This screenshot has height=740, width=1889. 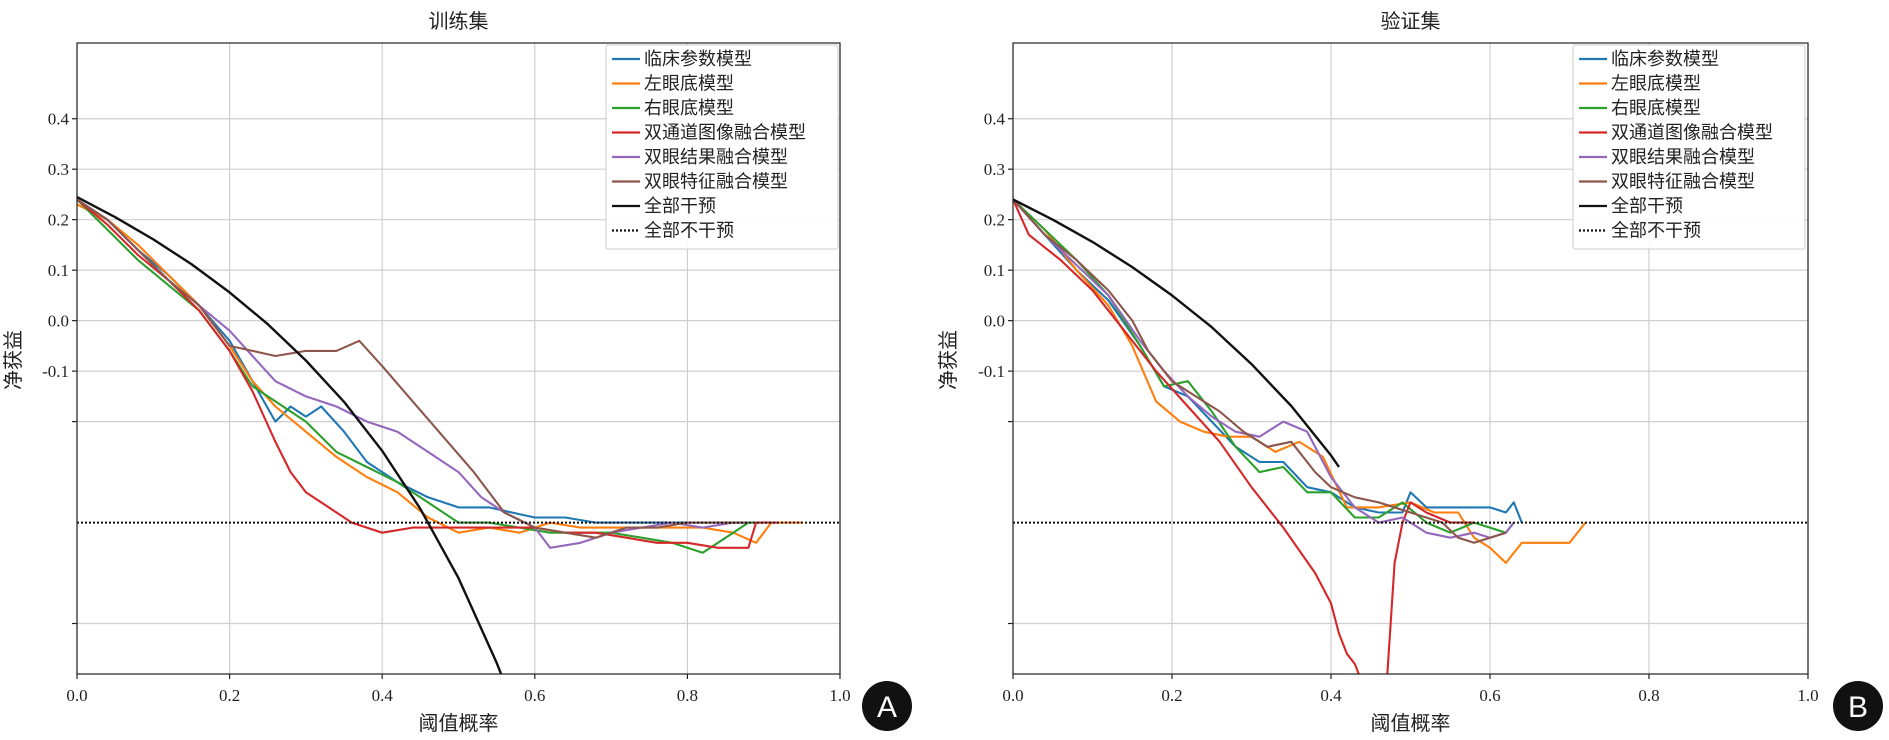 I want to click on panel-badge-label: A, so click(x=887, y=707).